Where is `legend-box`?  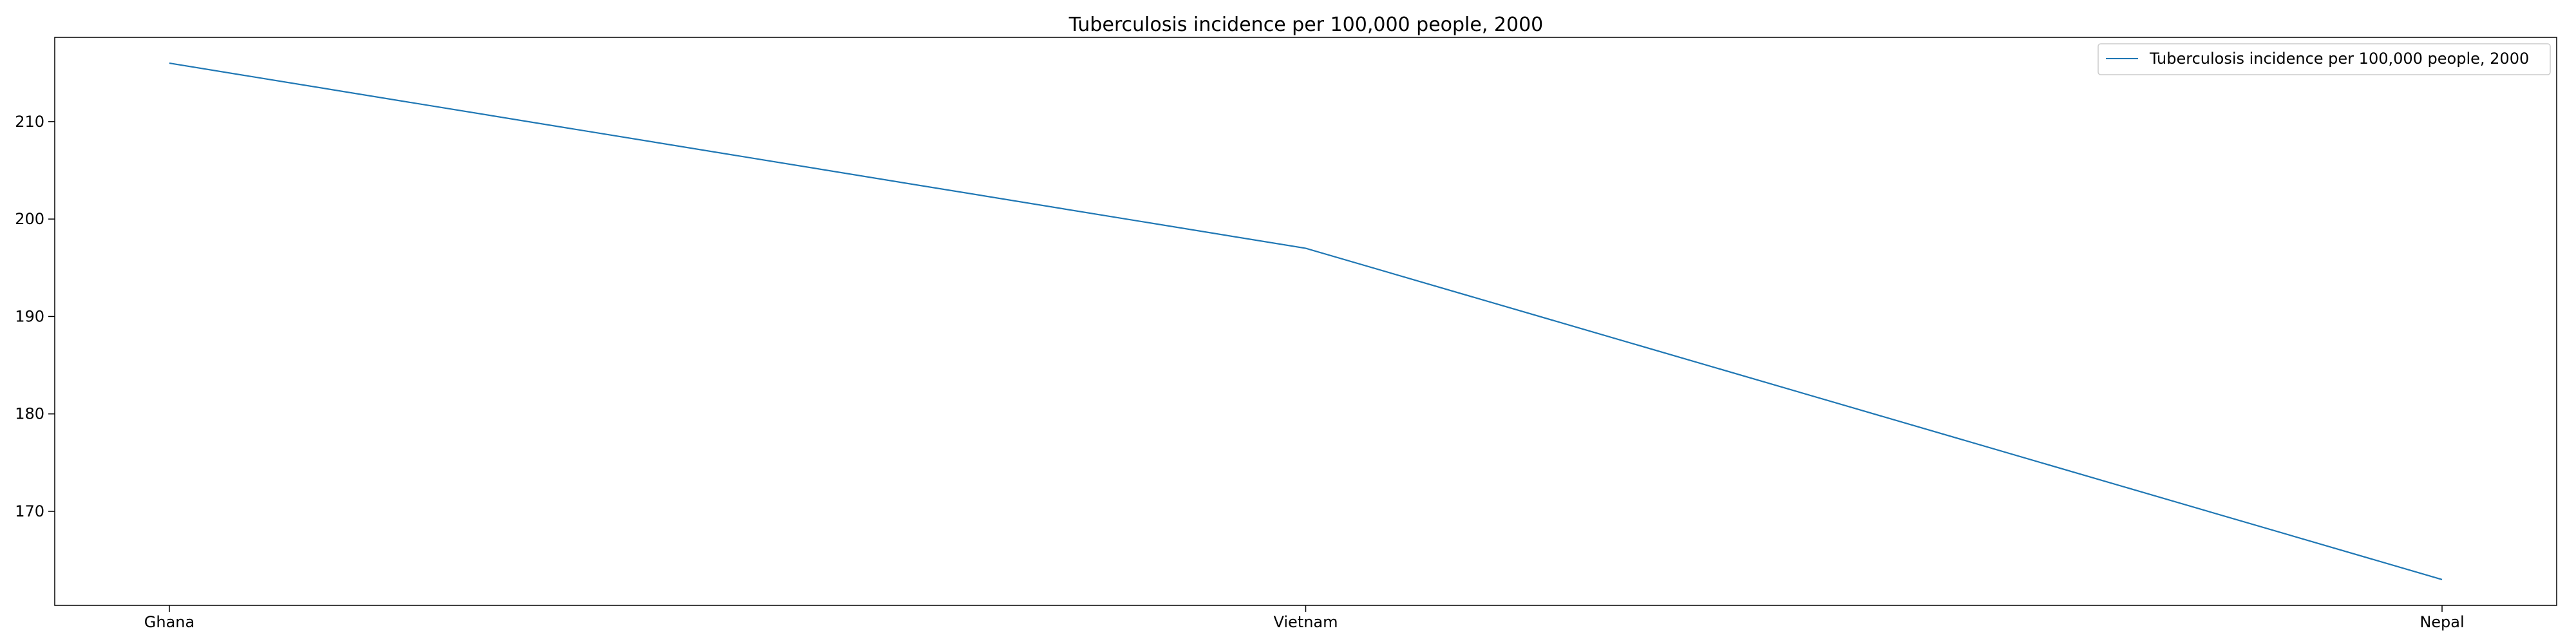 legend-box is located at coordinates (2324, 59).